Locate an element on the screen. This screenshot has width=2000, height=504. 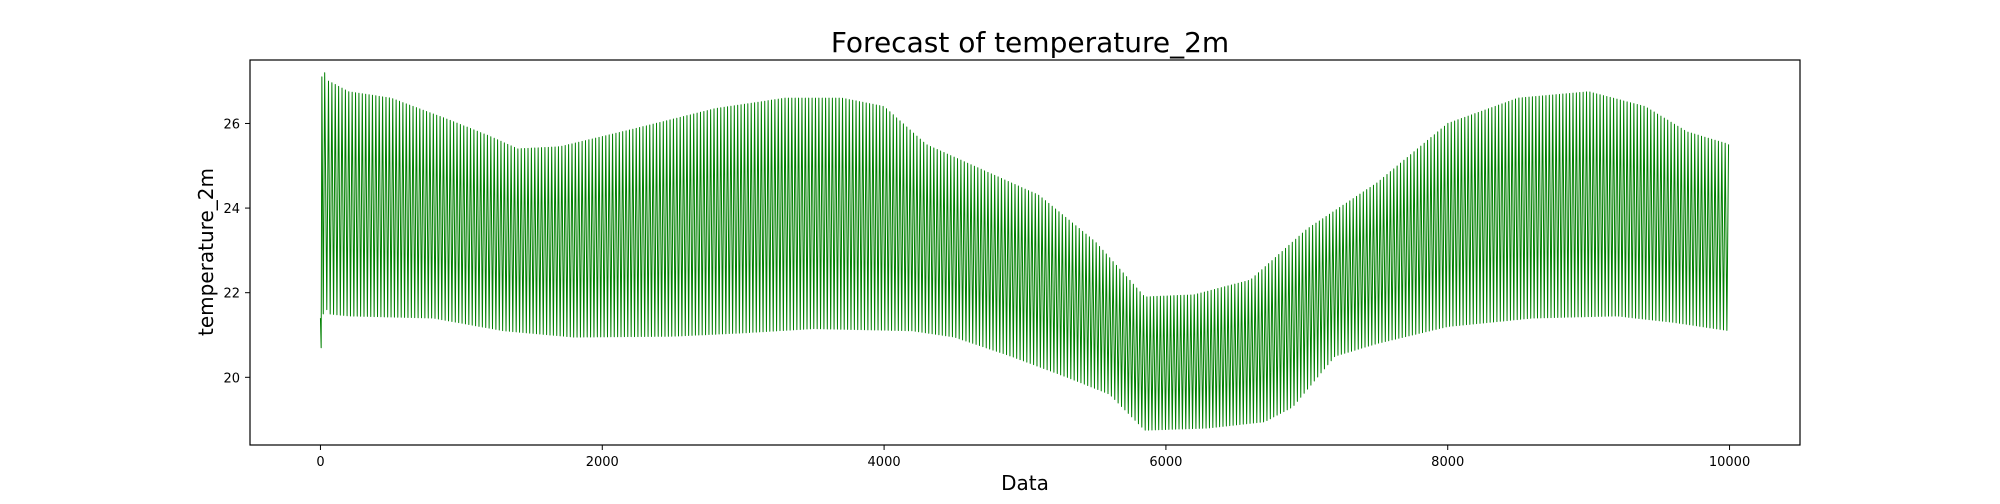
x-tick-label: 2000 is located at coordinates (602, 462).